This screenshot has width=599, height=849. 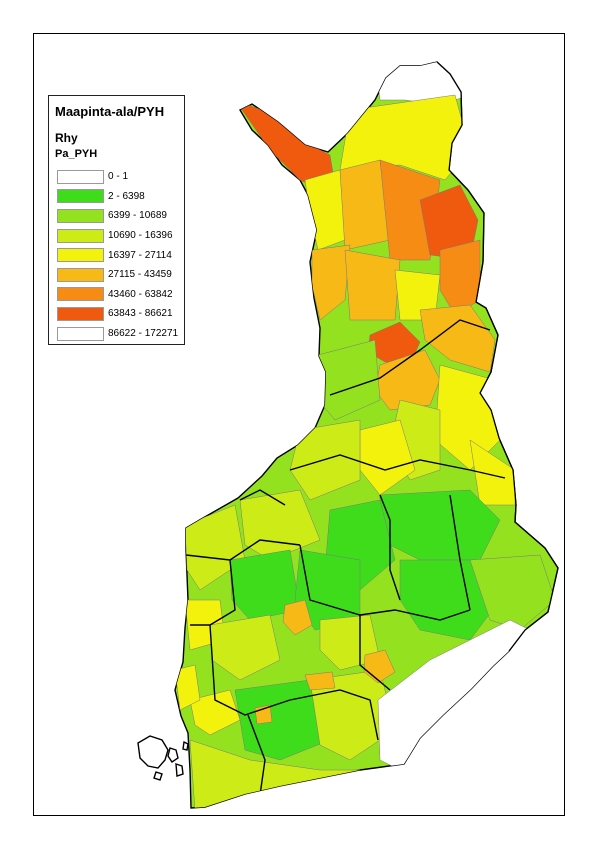 I want to click on legend-item: 10690 - 16396, so click(x=117, y=236).